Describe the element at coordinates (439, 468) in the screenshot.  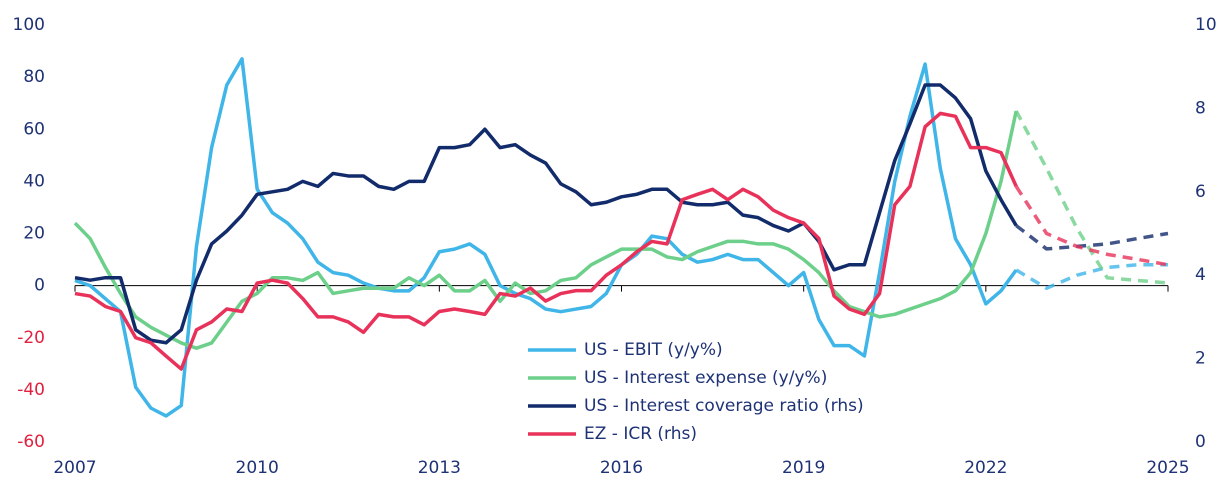
I see `x-tick-label: 2013` at that location.